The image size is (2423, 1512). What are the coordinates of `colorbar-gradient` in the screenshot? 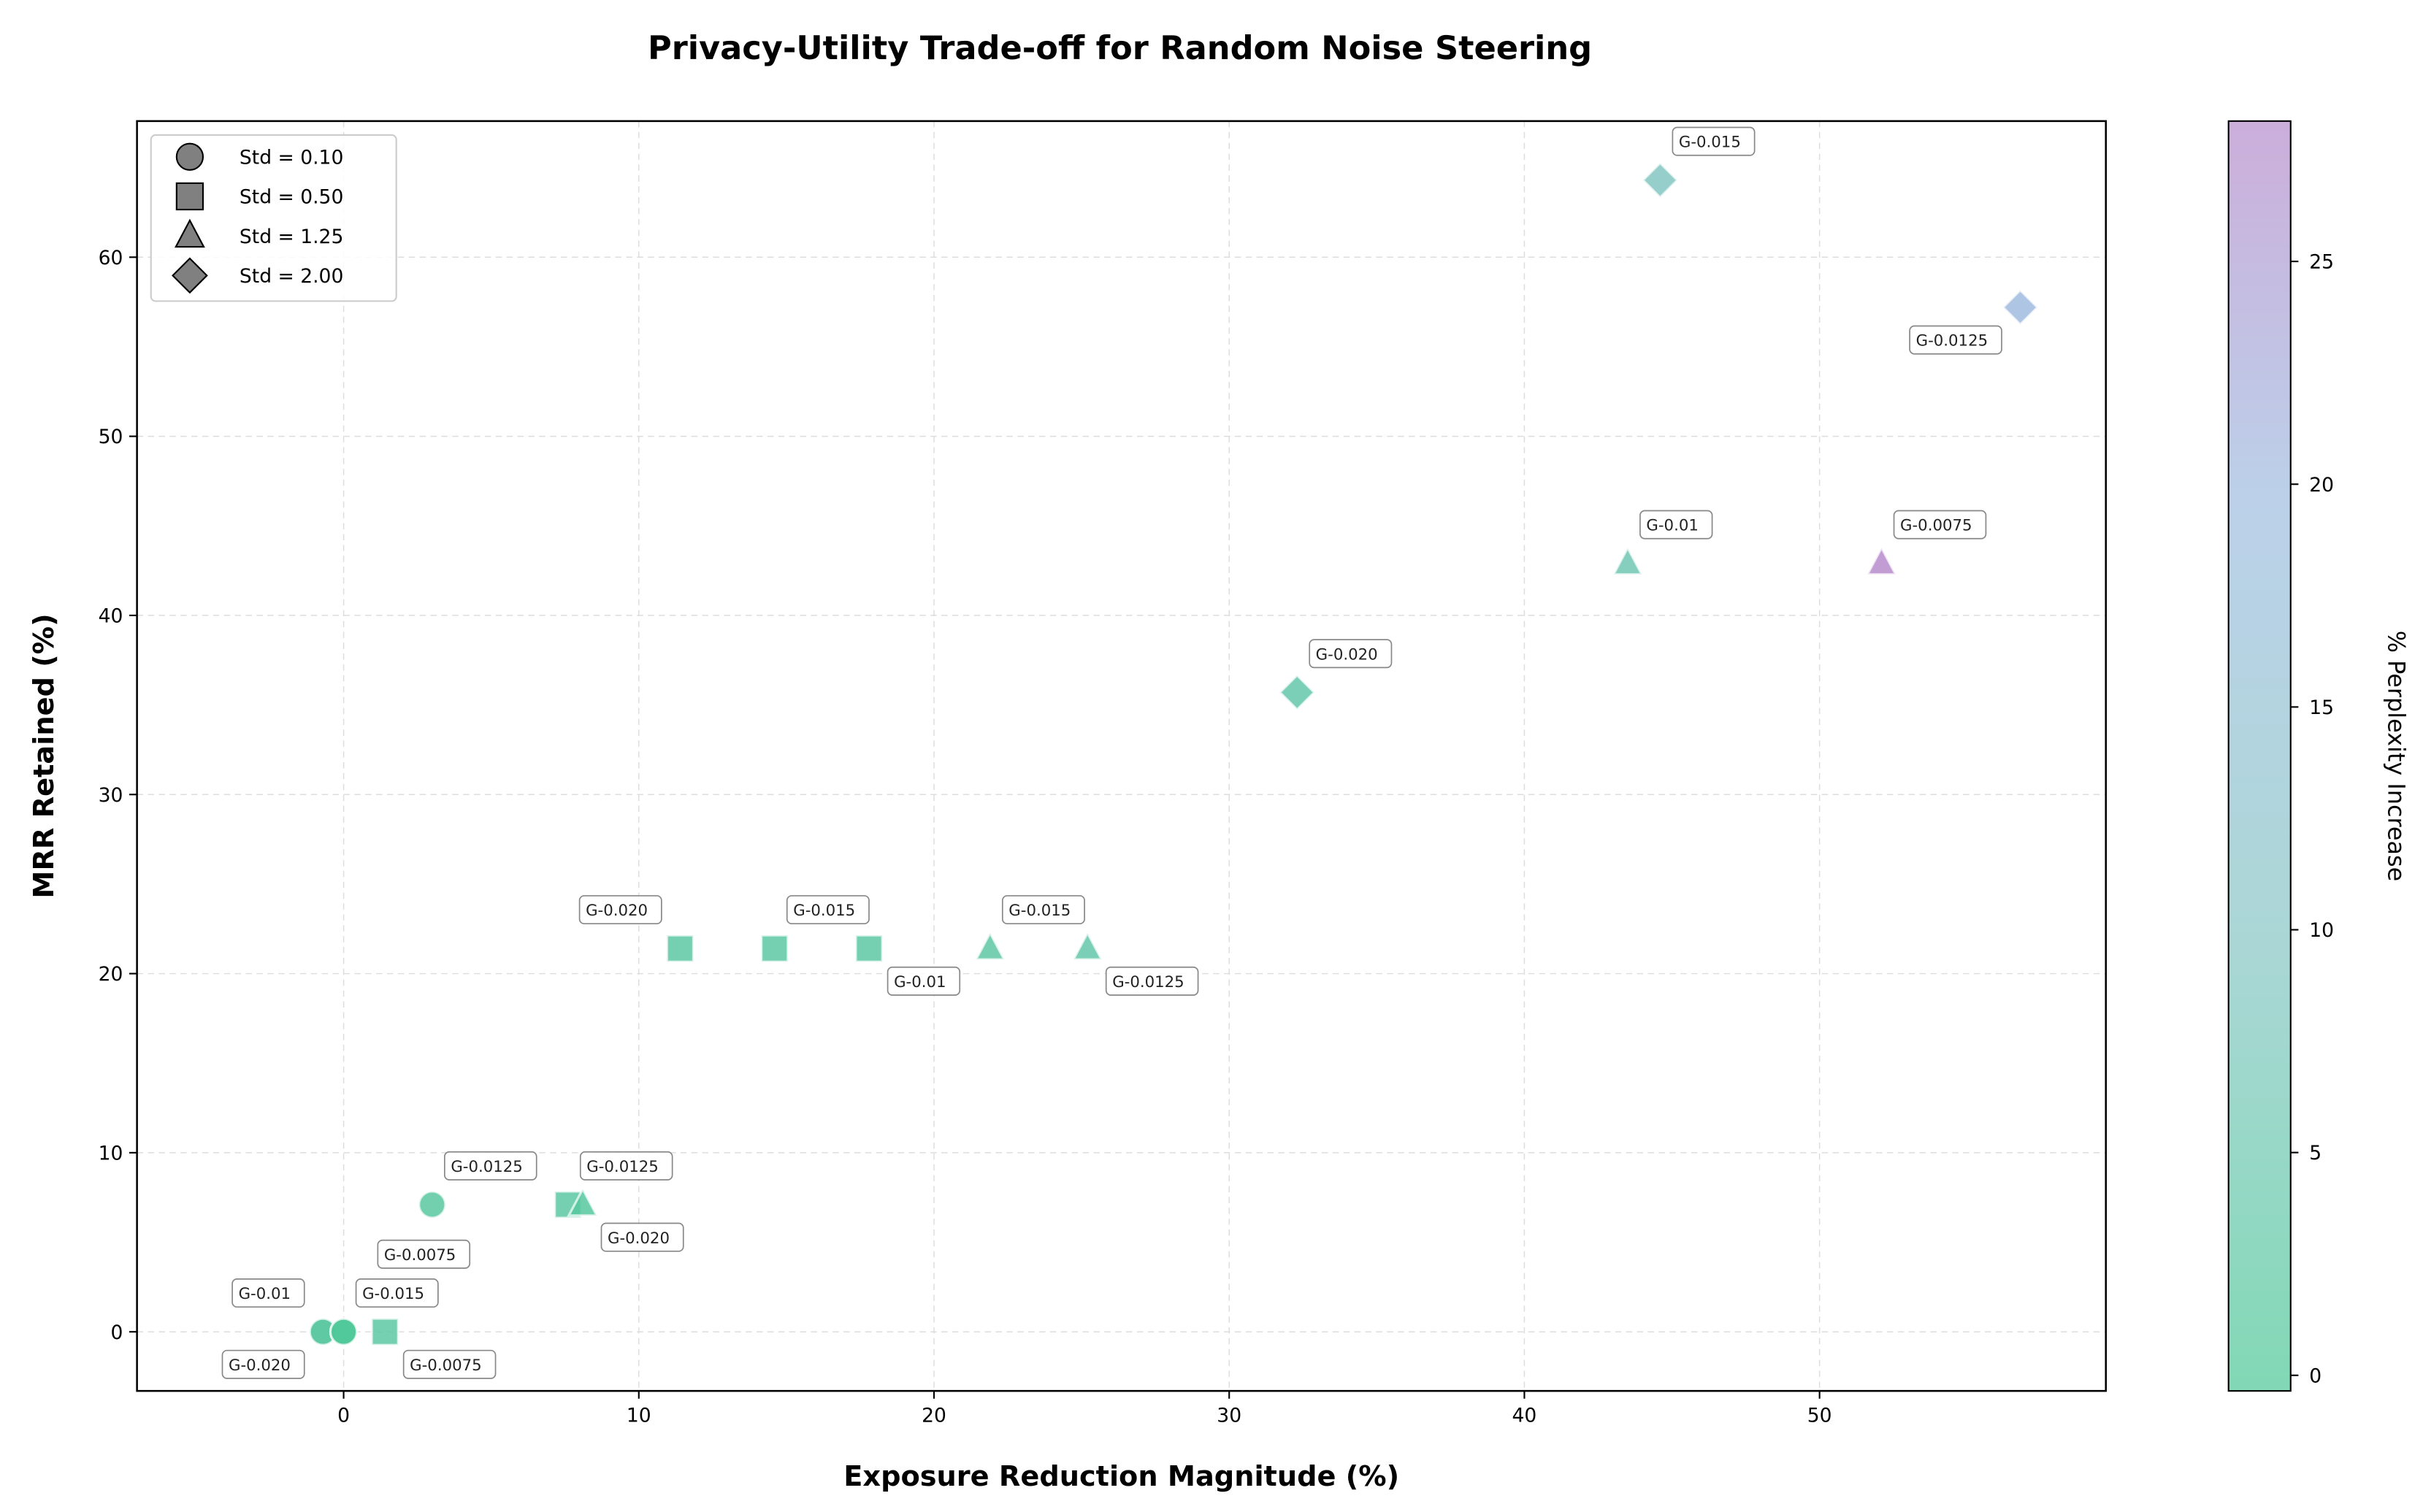 It's located at (2259, 756).